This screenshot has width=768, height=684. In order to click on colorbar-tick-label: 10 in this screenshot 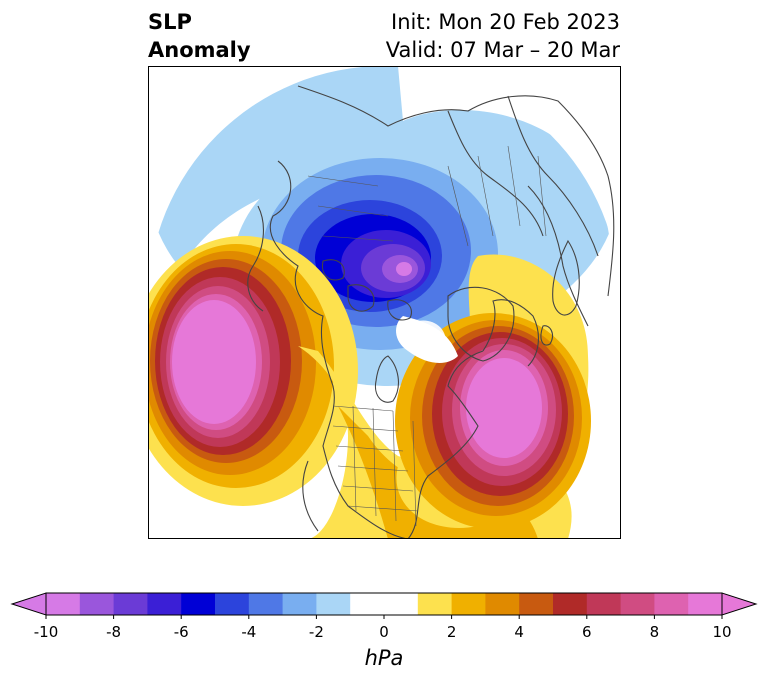, I will do `click(721, 632)`.